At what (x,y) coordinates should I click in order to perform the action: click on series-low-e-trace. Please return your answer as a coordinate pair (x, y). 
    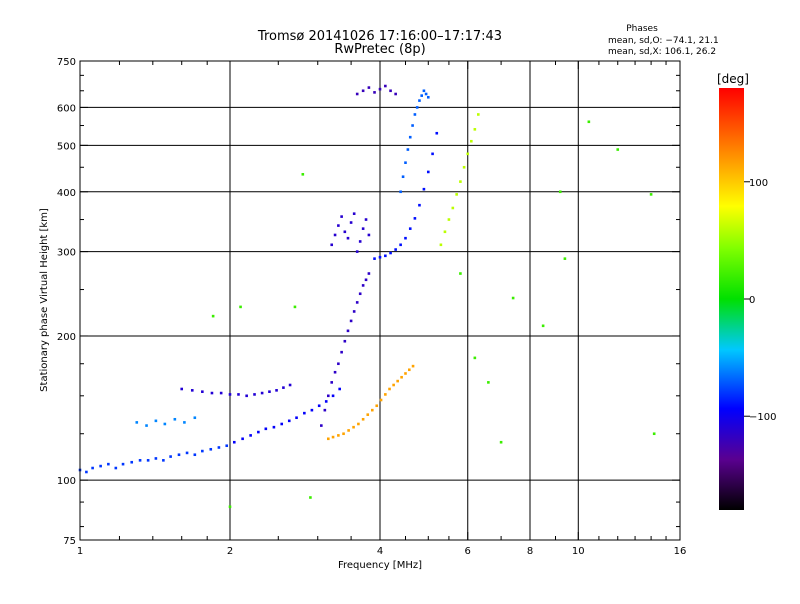
    Looking at the image, I should click on (153, 459).